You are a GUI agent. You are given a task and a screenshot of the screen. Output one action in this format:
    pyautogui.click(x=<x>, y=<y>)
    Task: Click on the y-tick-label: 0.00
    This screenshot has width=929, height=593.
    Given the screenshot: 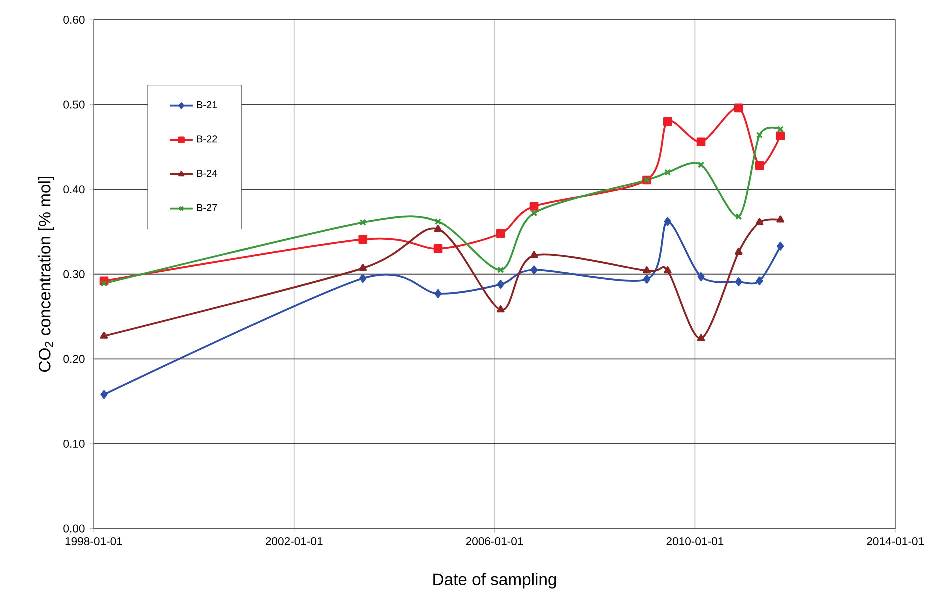 What is the action you would take?
    pyautogui.click(x=74, y=528)
    